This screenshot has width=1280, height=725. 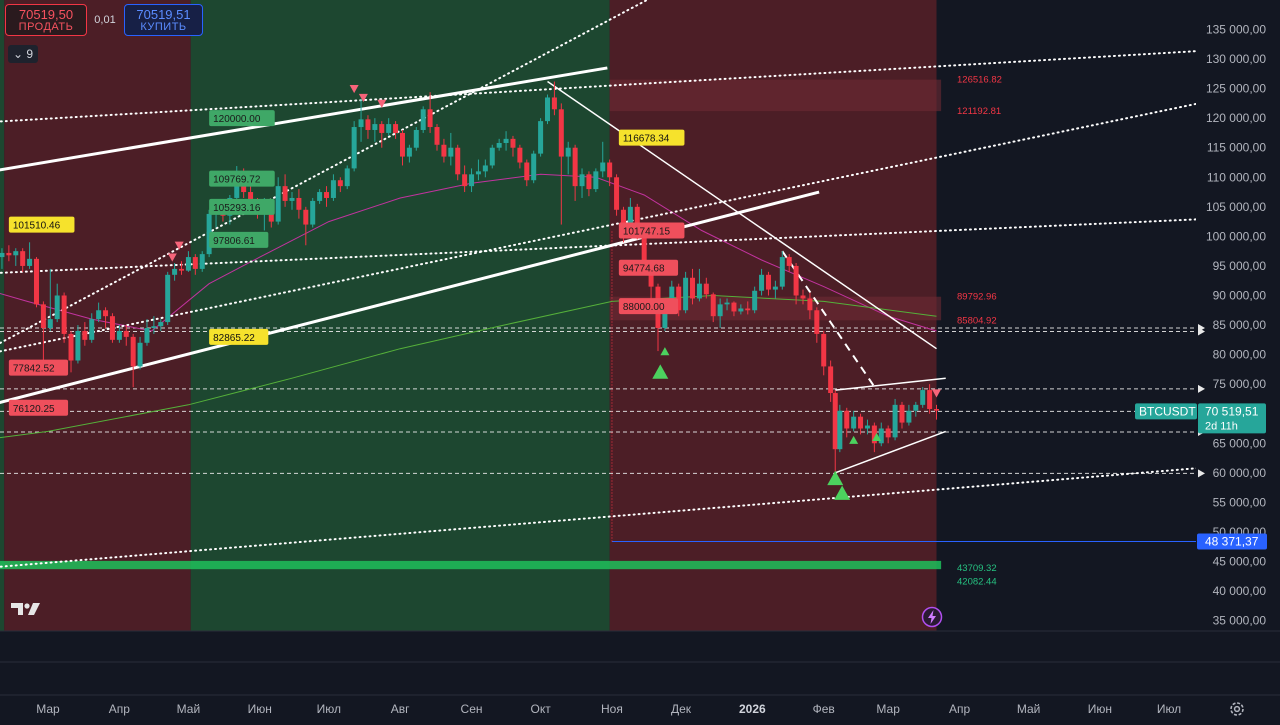 I want to click on buy-price: 70519,51, so click(x=163, y=14).